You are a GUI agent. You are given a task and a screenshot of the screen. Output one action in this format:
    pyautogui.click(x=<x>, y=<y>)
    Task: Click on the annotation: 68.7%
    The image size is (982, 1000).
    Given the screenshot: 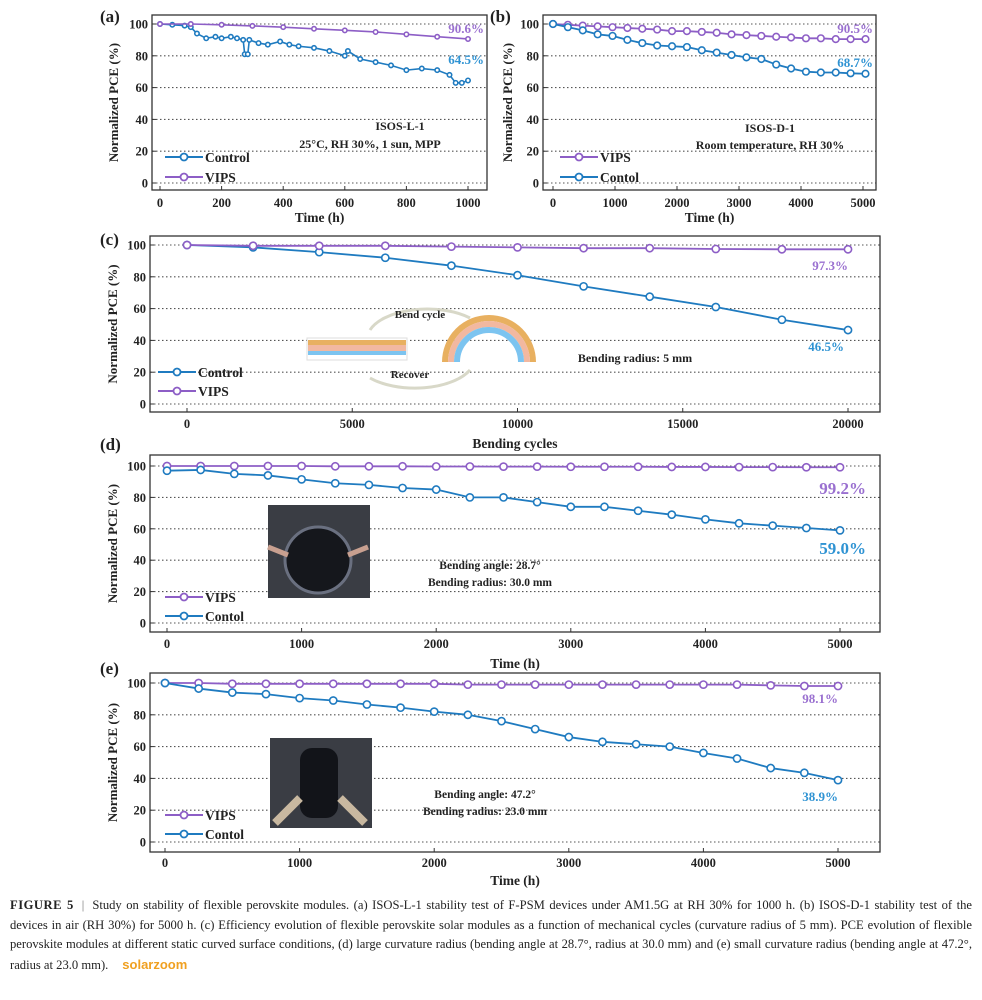 What is the action you would take?
    pyautogui.click(x=855, y=62)
    